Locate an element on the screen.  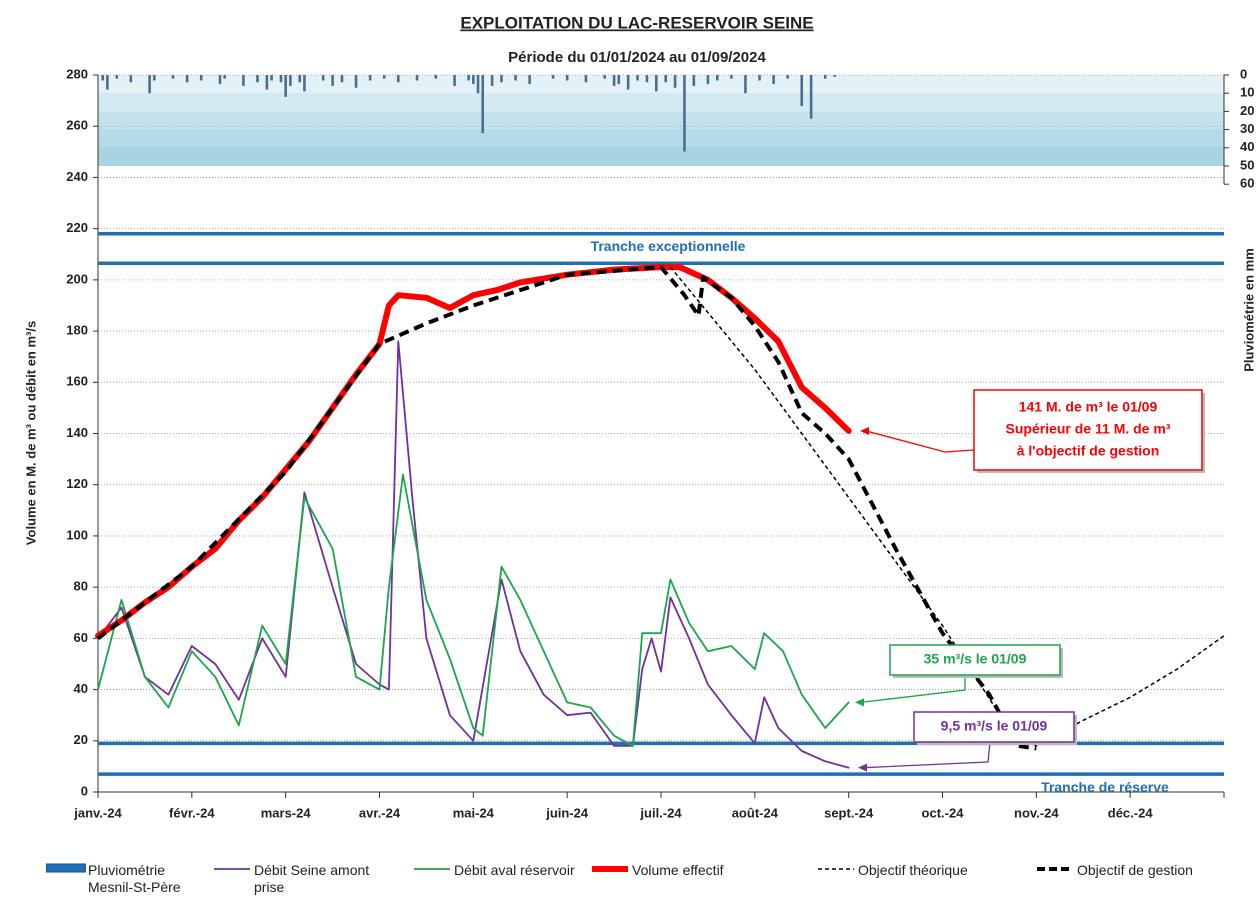
y-tick-label: 20 is located at coordinates (81, 739).